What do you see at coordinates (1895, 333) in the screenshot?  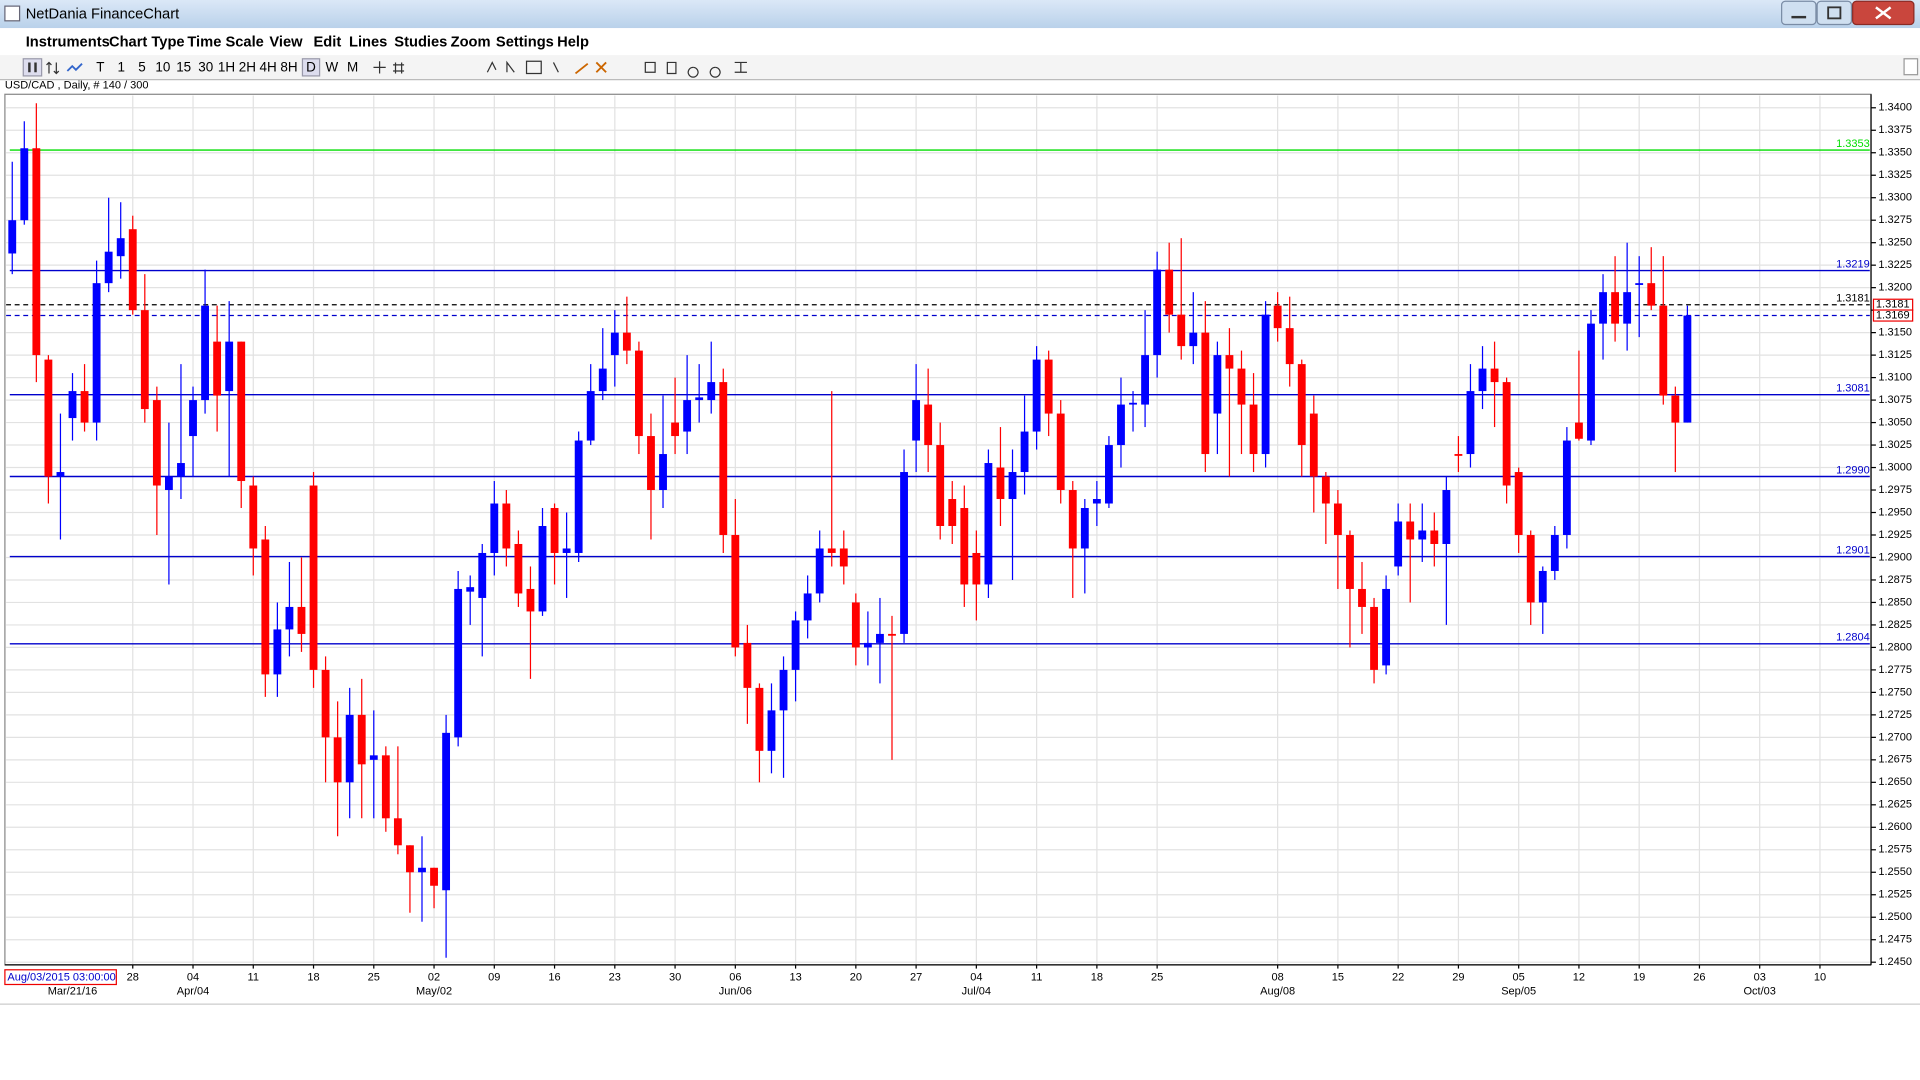 I see `y-tick-label: 1.3150` at bounding box center [1895, 333].